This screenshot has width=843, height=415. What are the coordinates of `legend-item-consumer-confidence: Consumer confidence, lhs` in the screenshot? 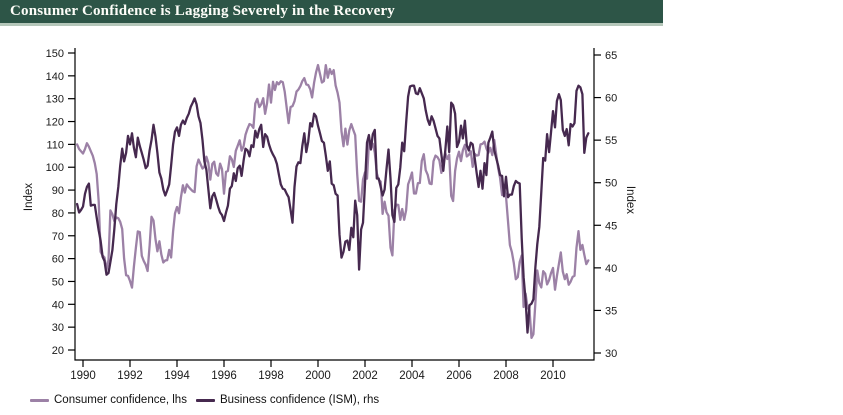 It's located at (108, 400).